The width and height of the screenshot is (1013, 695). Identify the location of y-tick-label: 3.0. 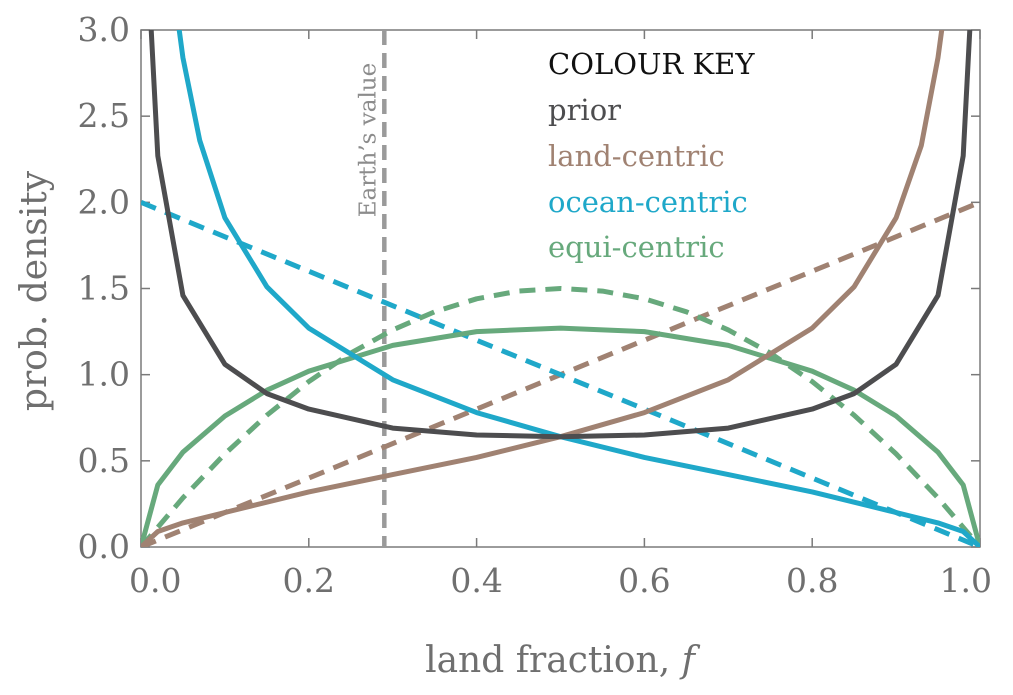
(104, 29).